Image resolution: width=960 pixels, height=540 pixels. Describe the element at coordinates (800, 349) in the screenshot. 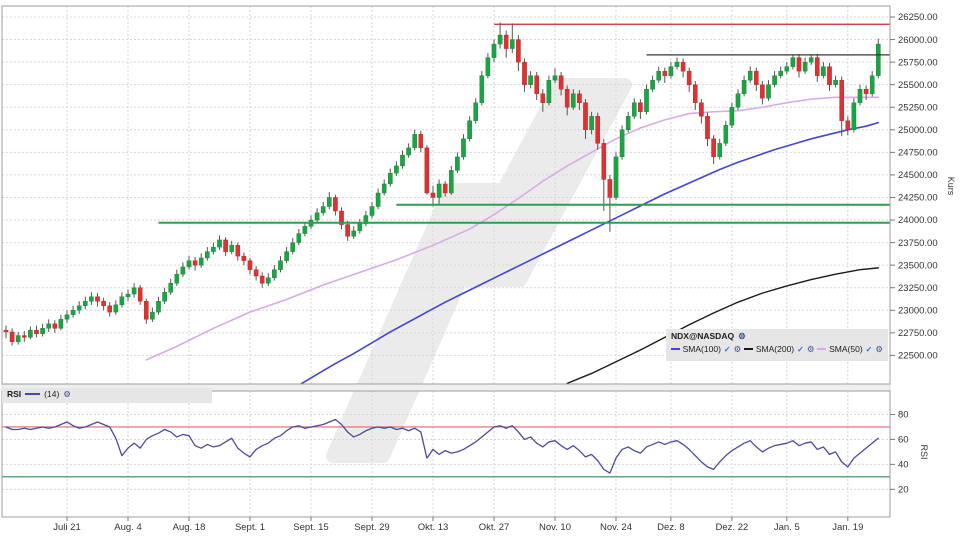

I see `sma200-checkbox: ✓` at that location.